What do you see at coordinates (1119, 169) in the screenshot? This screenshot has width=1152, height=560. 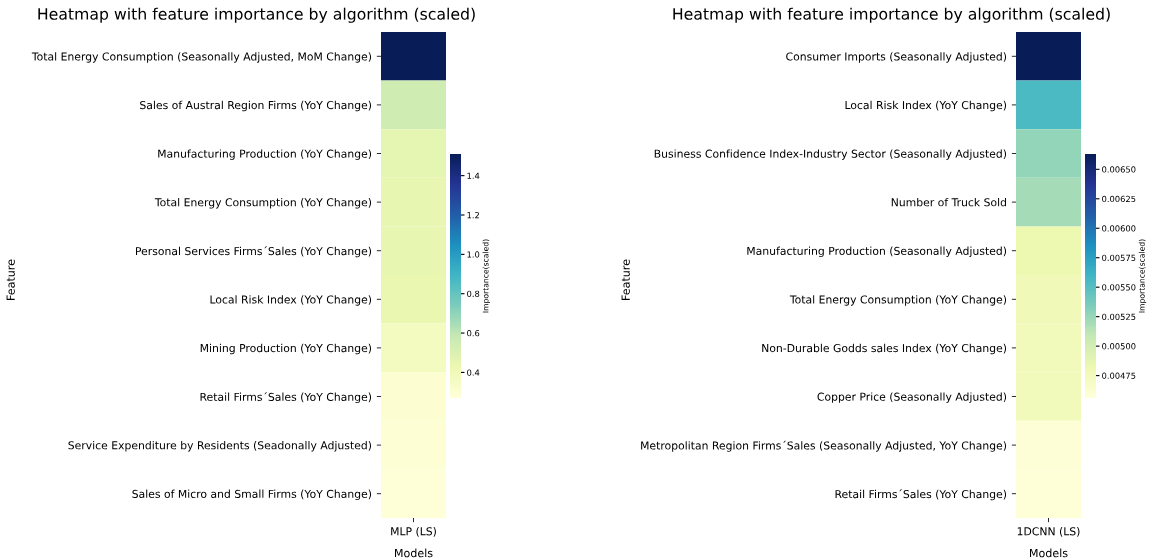 I see `color-bar-label: 0.00650` at bounding box center [1119, 169].